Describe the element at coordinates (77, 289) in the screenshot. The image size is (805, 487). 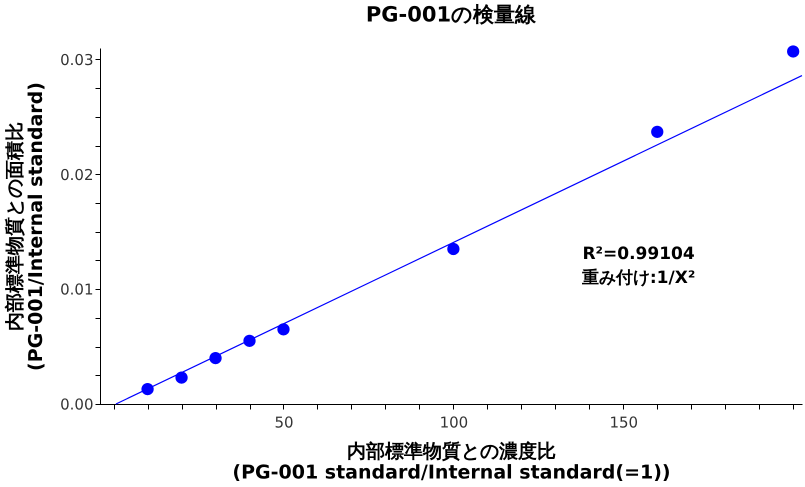
I see `y-tick-label: 0.01` at that location.